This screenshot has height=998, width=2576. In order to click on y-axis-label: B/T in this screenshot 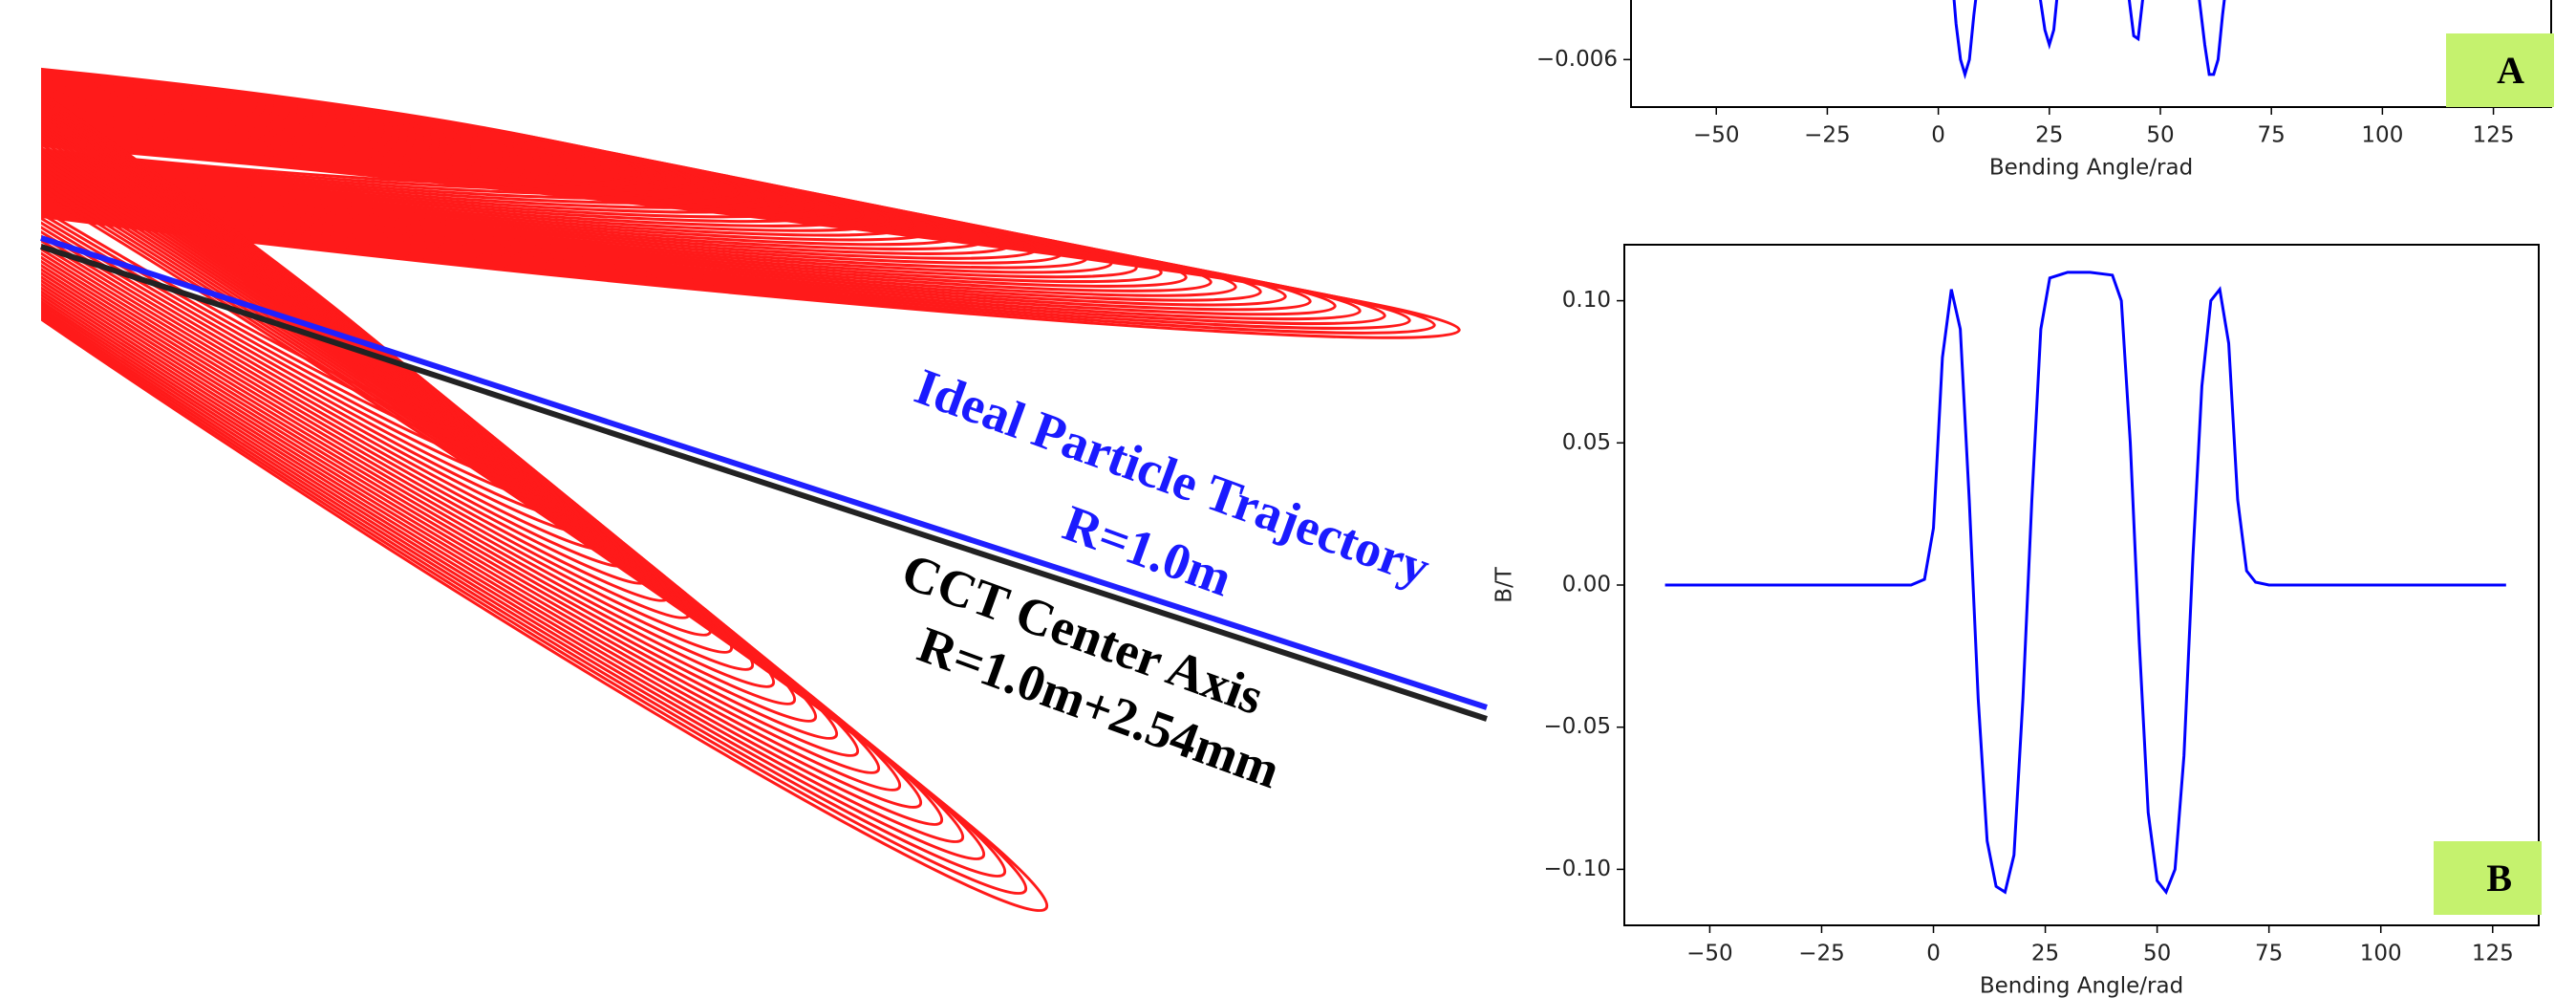, I will do `click(1504, 584)`.